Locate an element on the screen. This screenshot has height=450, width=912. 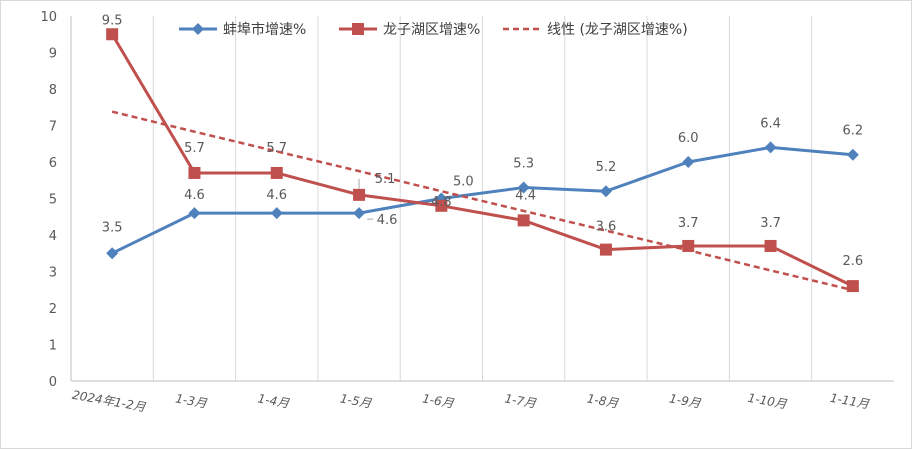
data-label: 4.8 is located at coordinates (441, 202).